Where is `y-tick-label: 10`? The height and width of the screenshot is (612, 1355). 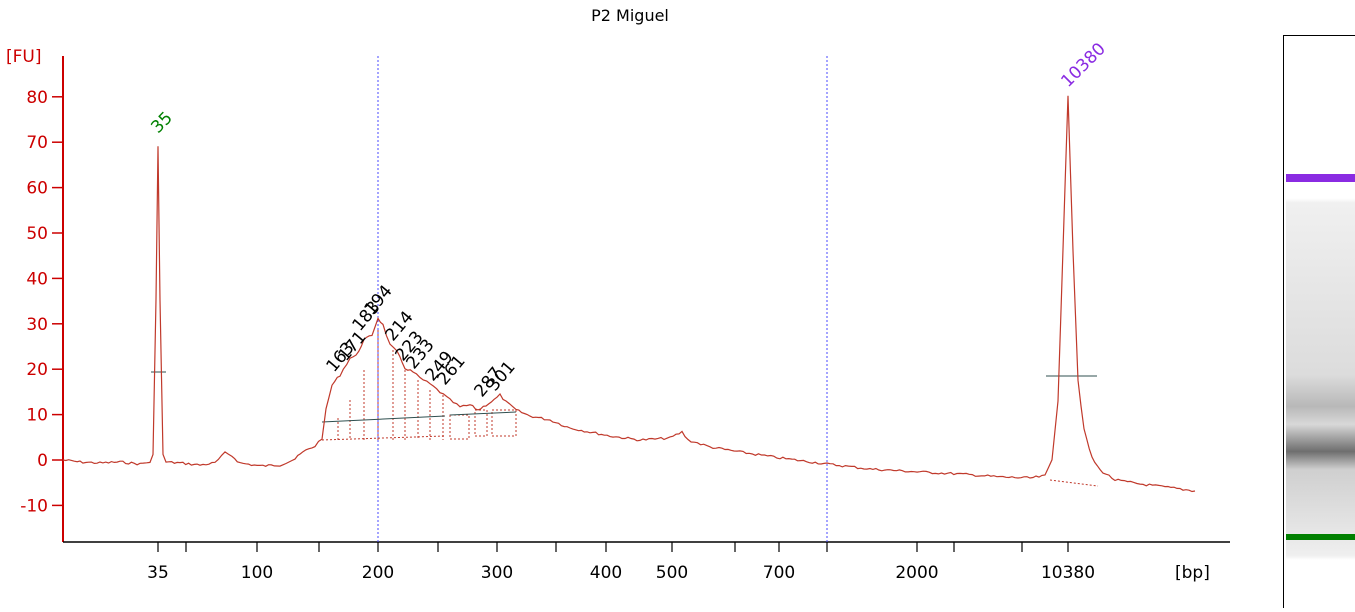
y-tick-label: 10 is located at coordinates (37, 416).